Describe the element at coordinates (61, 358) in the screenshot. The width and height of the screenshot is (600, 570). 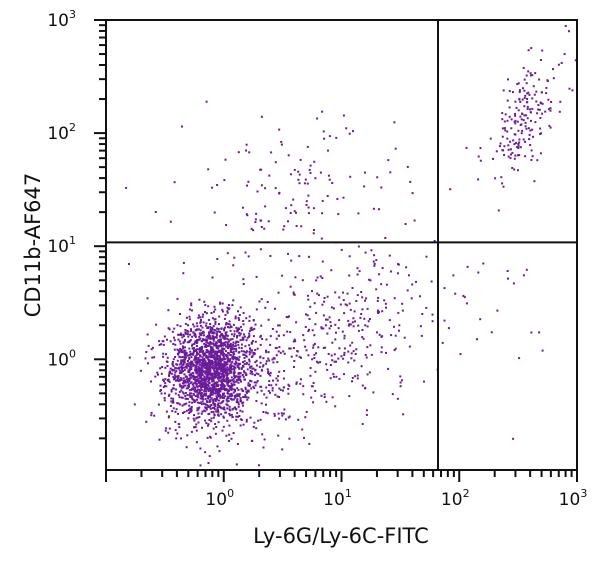
I see `y-tick-label: 10⁰` at that location.